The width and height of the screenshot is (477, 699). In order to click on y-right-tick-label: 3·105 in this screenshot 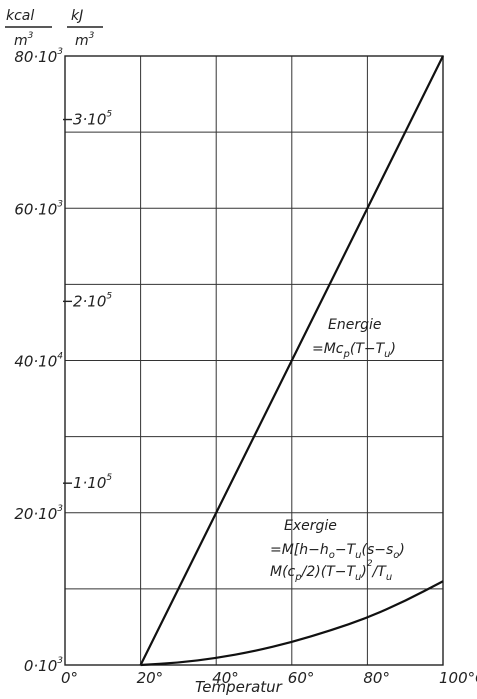, I will do `click(92, 119)`.